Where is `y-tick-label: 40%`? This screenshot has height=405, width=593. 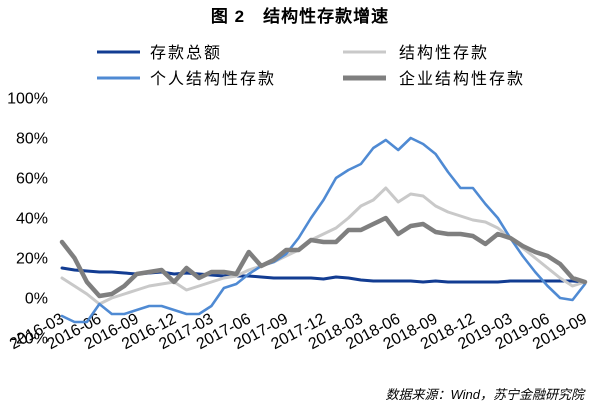
y-tick-label: 40% is located at coordinates (32, 219).